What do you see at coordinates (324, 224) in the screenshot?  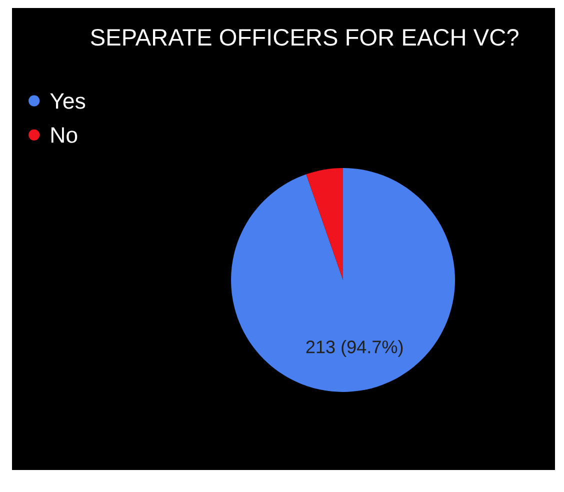 I see `pie-slice` at bounding box center [324, 224].